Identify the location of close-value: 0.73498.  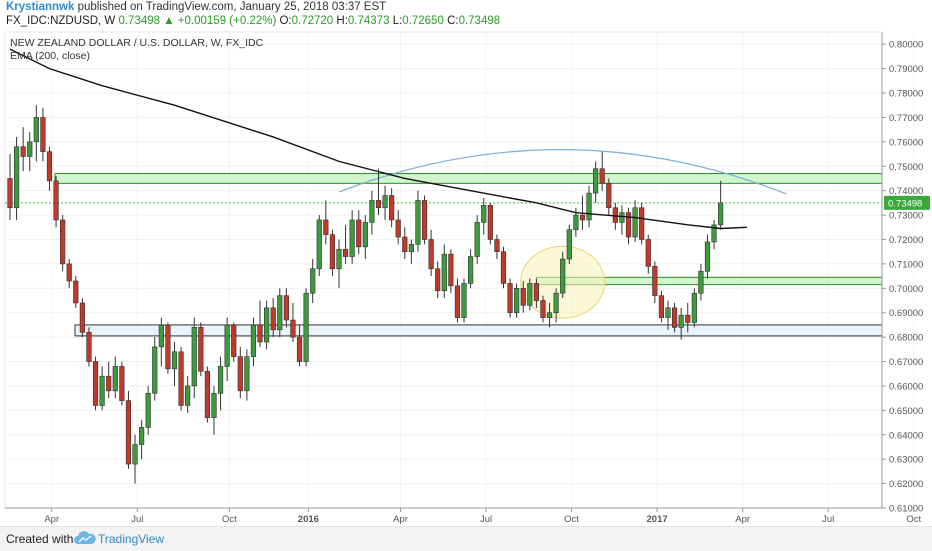
(479, 21).